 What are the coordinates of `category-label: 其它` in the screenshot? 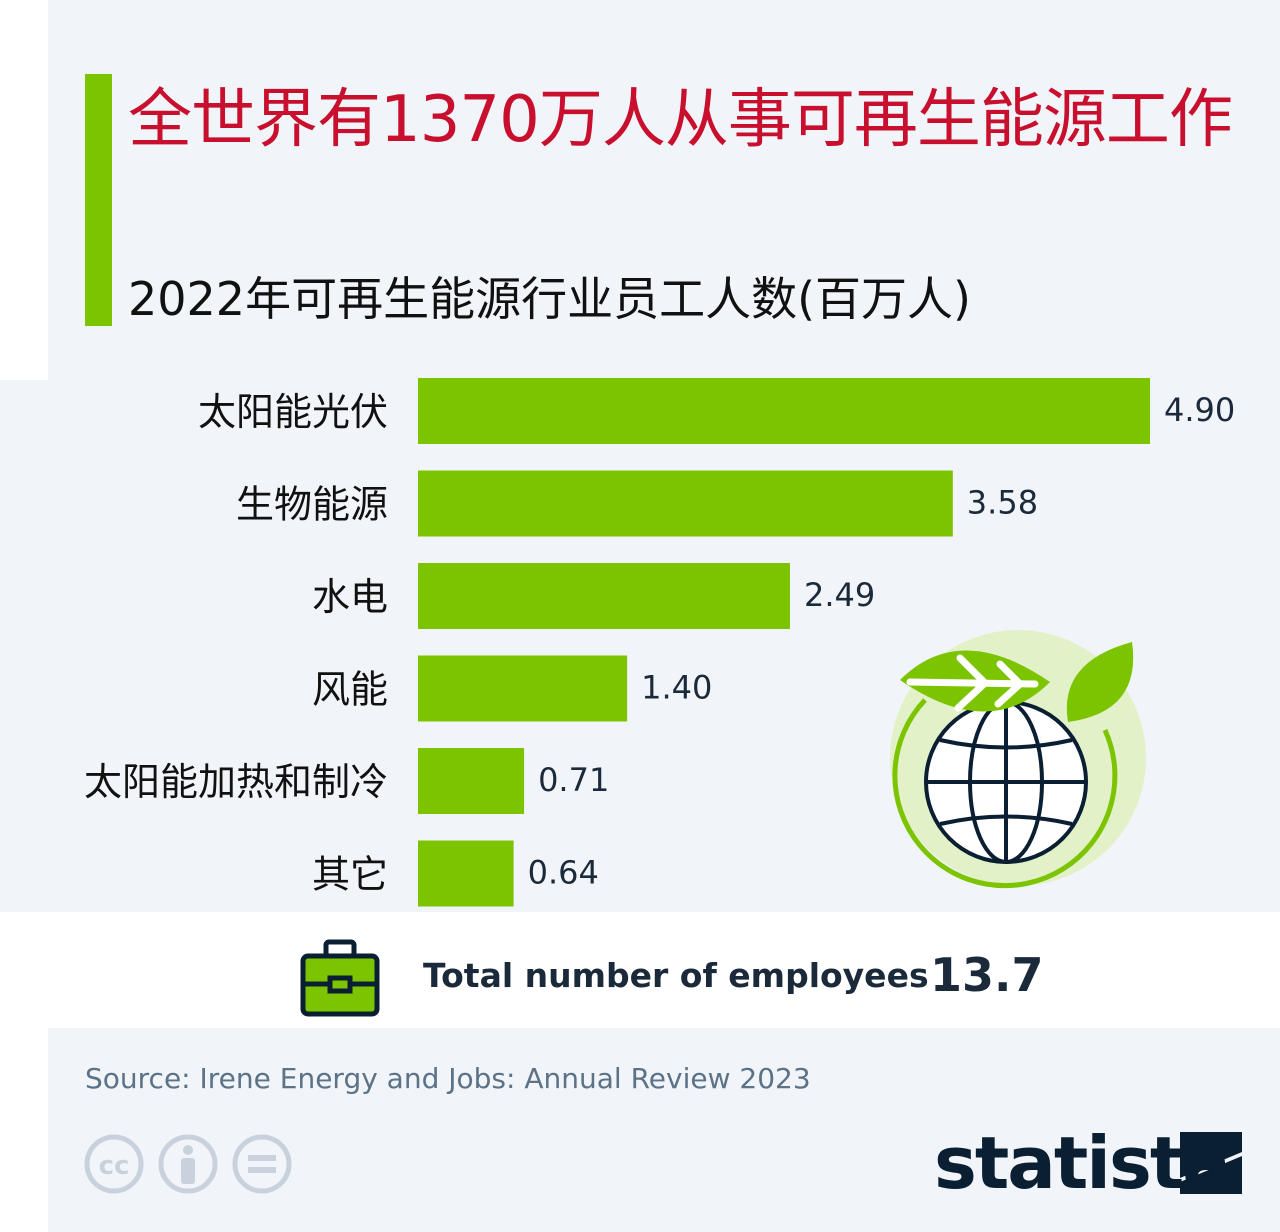 It's located at (350, 875).